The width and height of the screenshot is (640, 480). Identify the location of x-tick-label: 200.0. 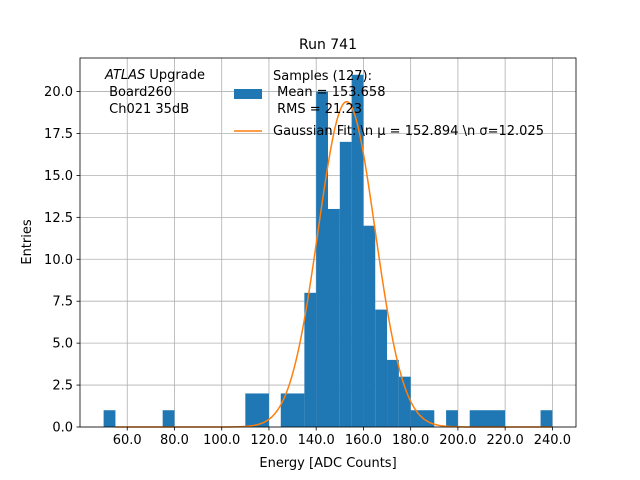
(457, 440).